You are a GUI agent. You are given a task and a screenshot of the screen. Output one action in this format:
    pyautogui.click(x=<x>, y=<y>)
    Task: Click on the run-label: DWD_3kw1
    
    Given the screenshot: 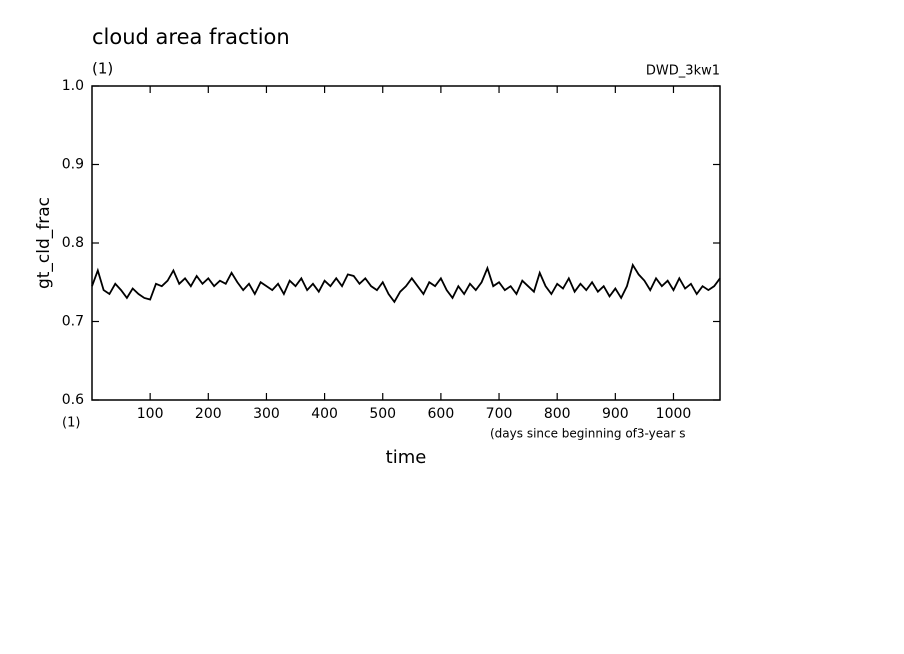 What is the action you would take?
    pyautogui.click(x=683, y=71)
    